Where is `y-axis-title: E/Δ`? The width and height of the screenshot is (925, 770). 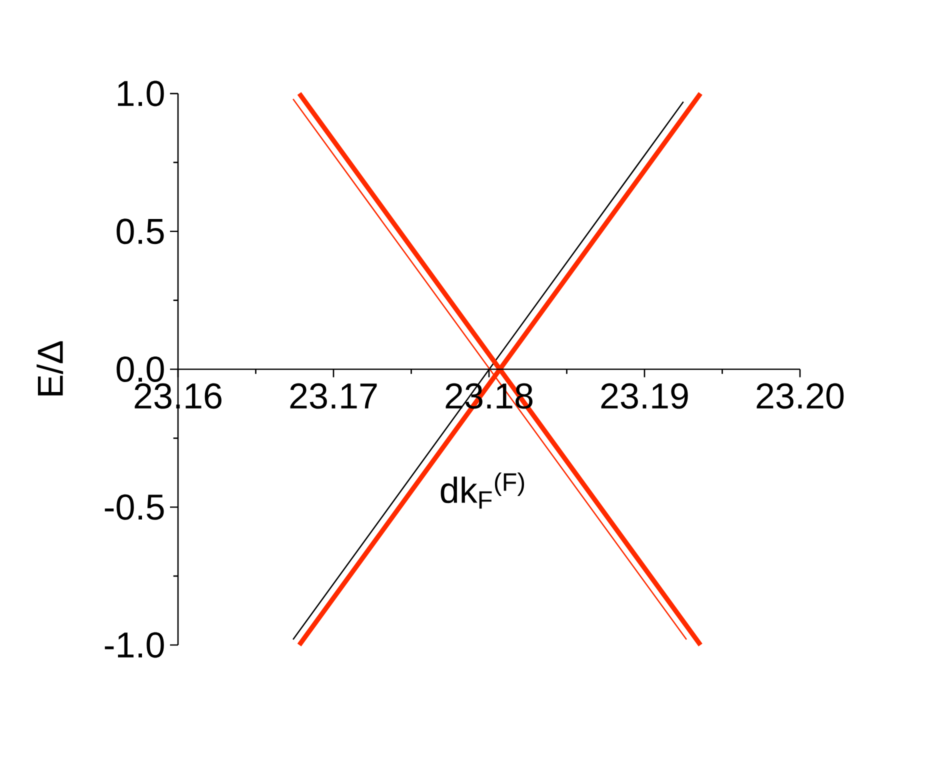 y-axis-title: E/Δ is located at coordinates (50, 368).